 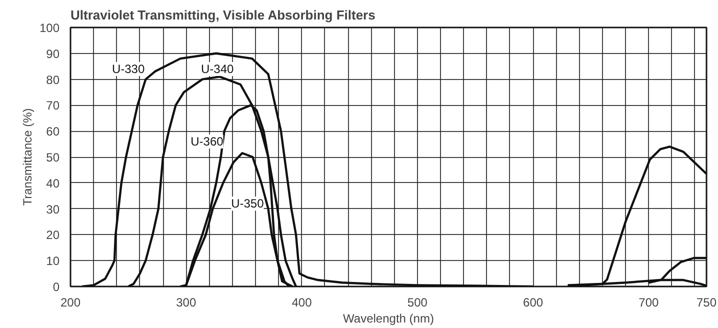 I want to click on x-tick-label: 750, so click(x=706, y=303).